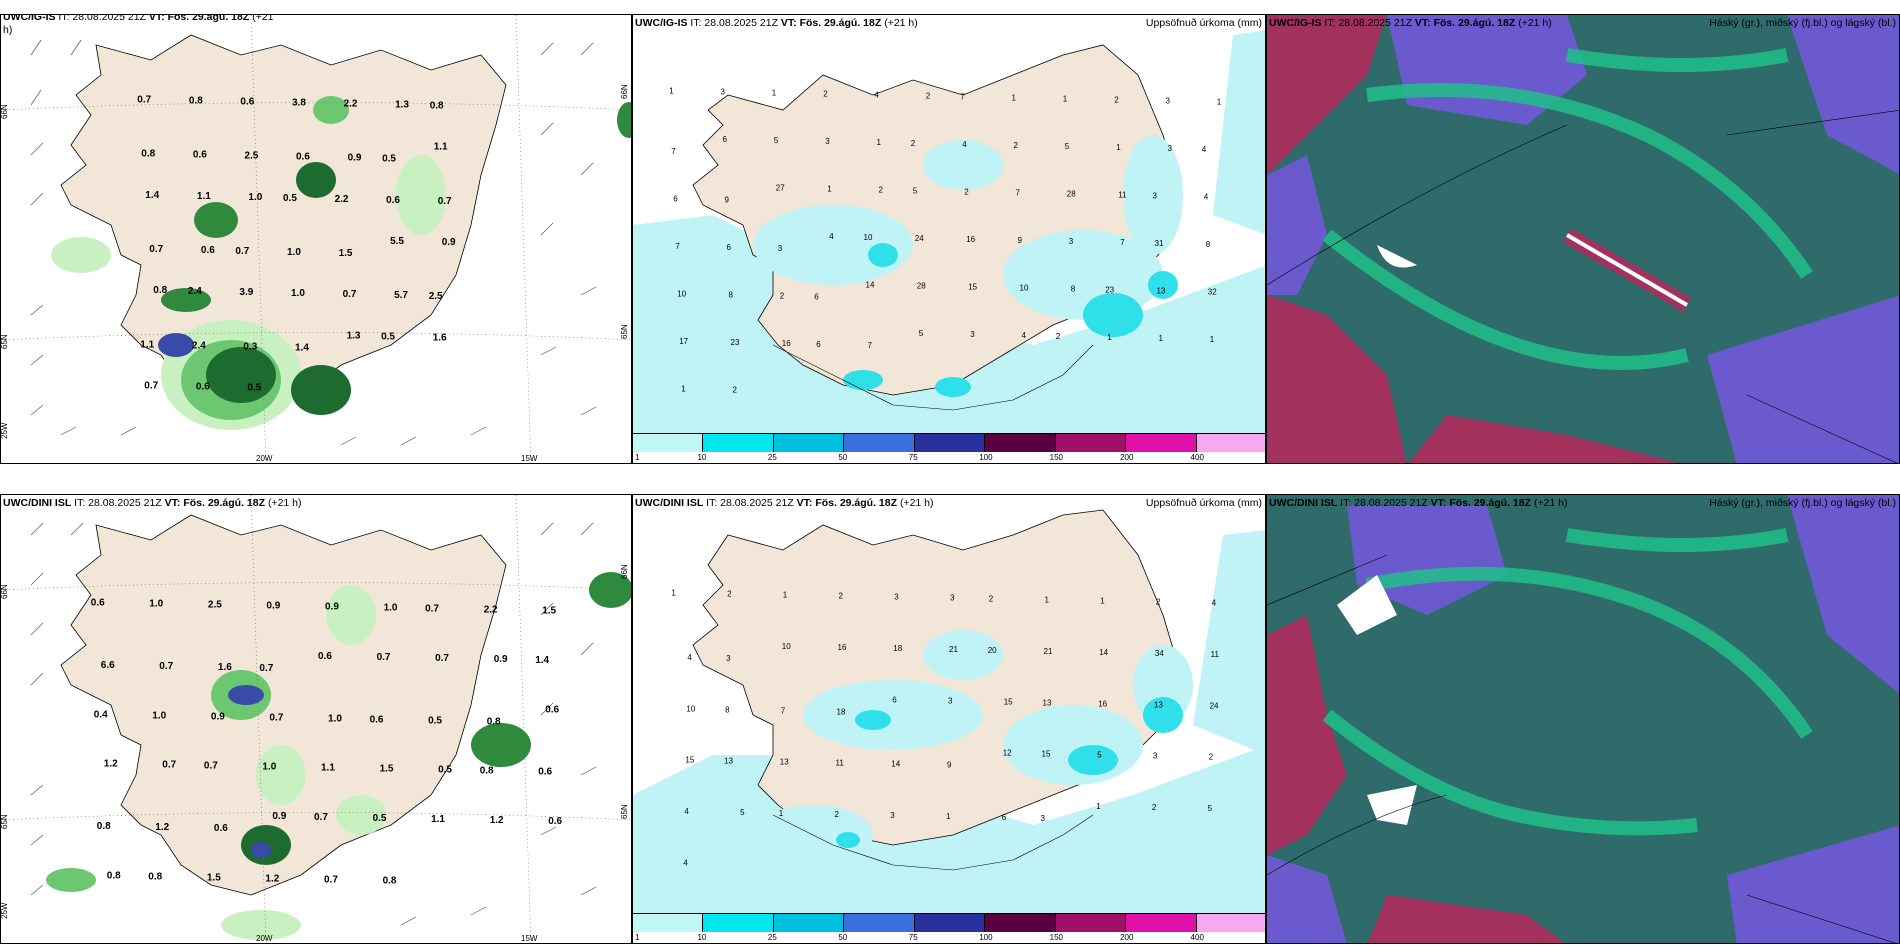  Describe the element at coordinates (870, 285) in the screenshot. I see `precip-value-label: 14` at that location.